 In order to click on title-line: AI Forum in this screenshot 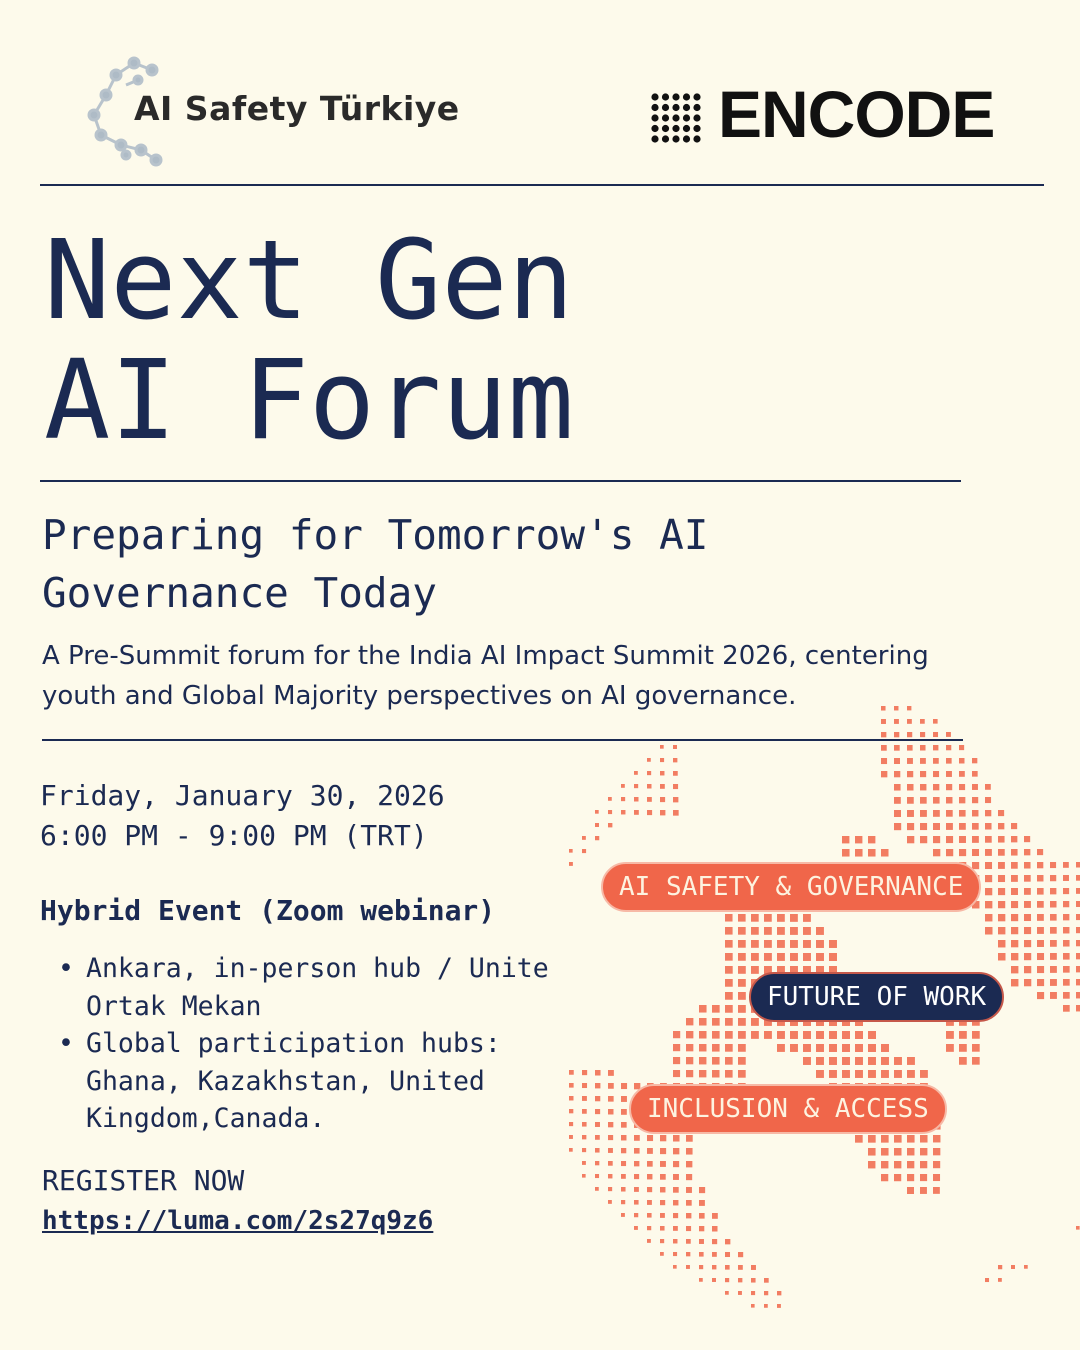, I will do `click(309, 400)`.